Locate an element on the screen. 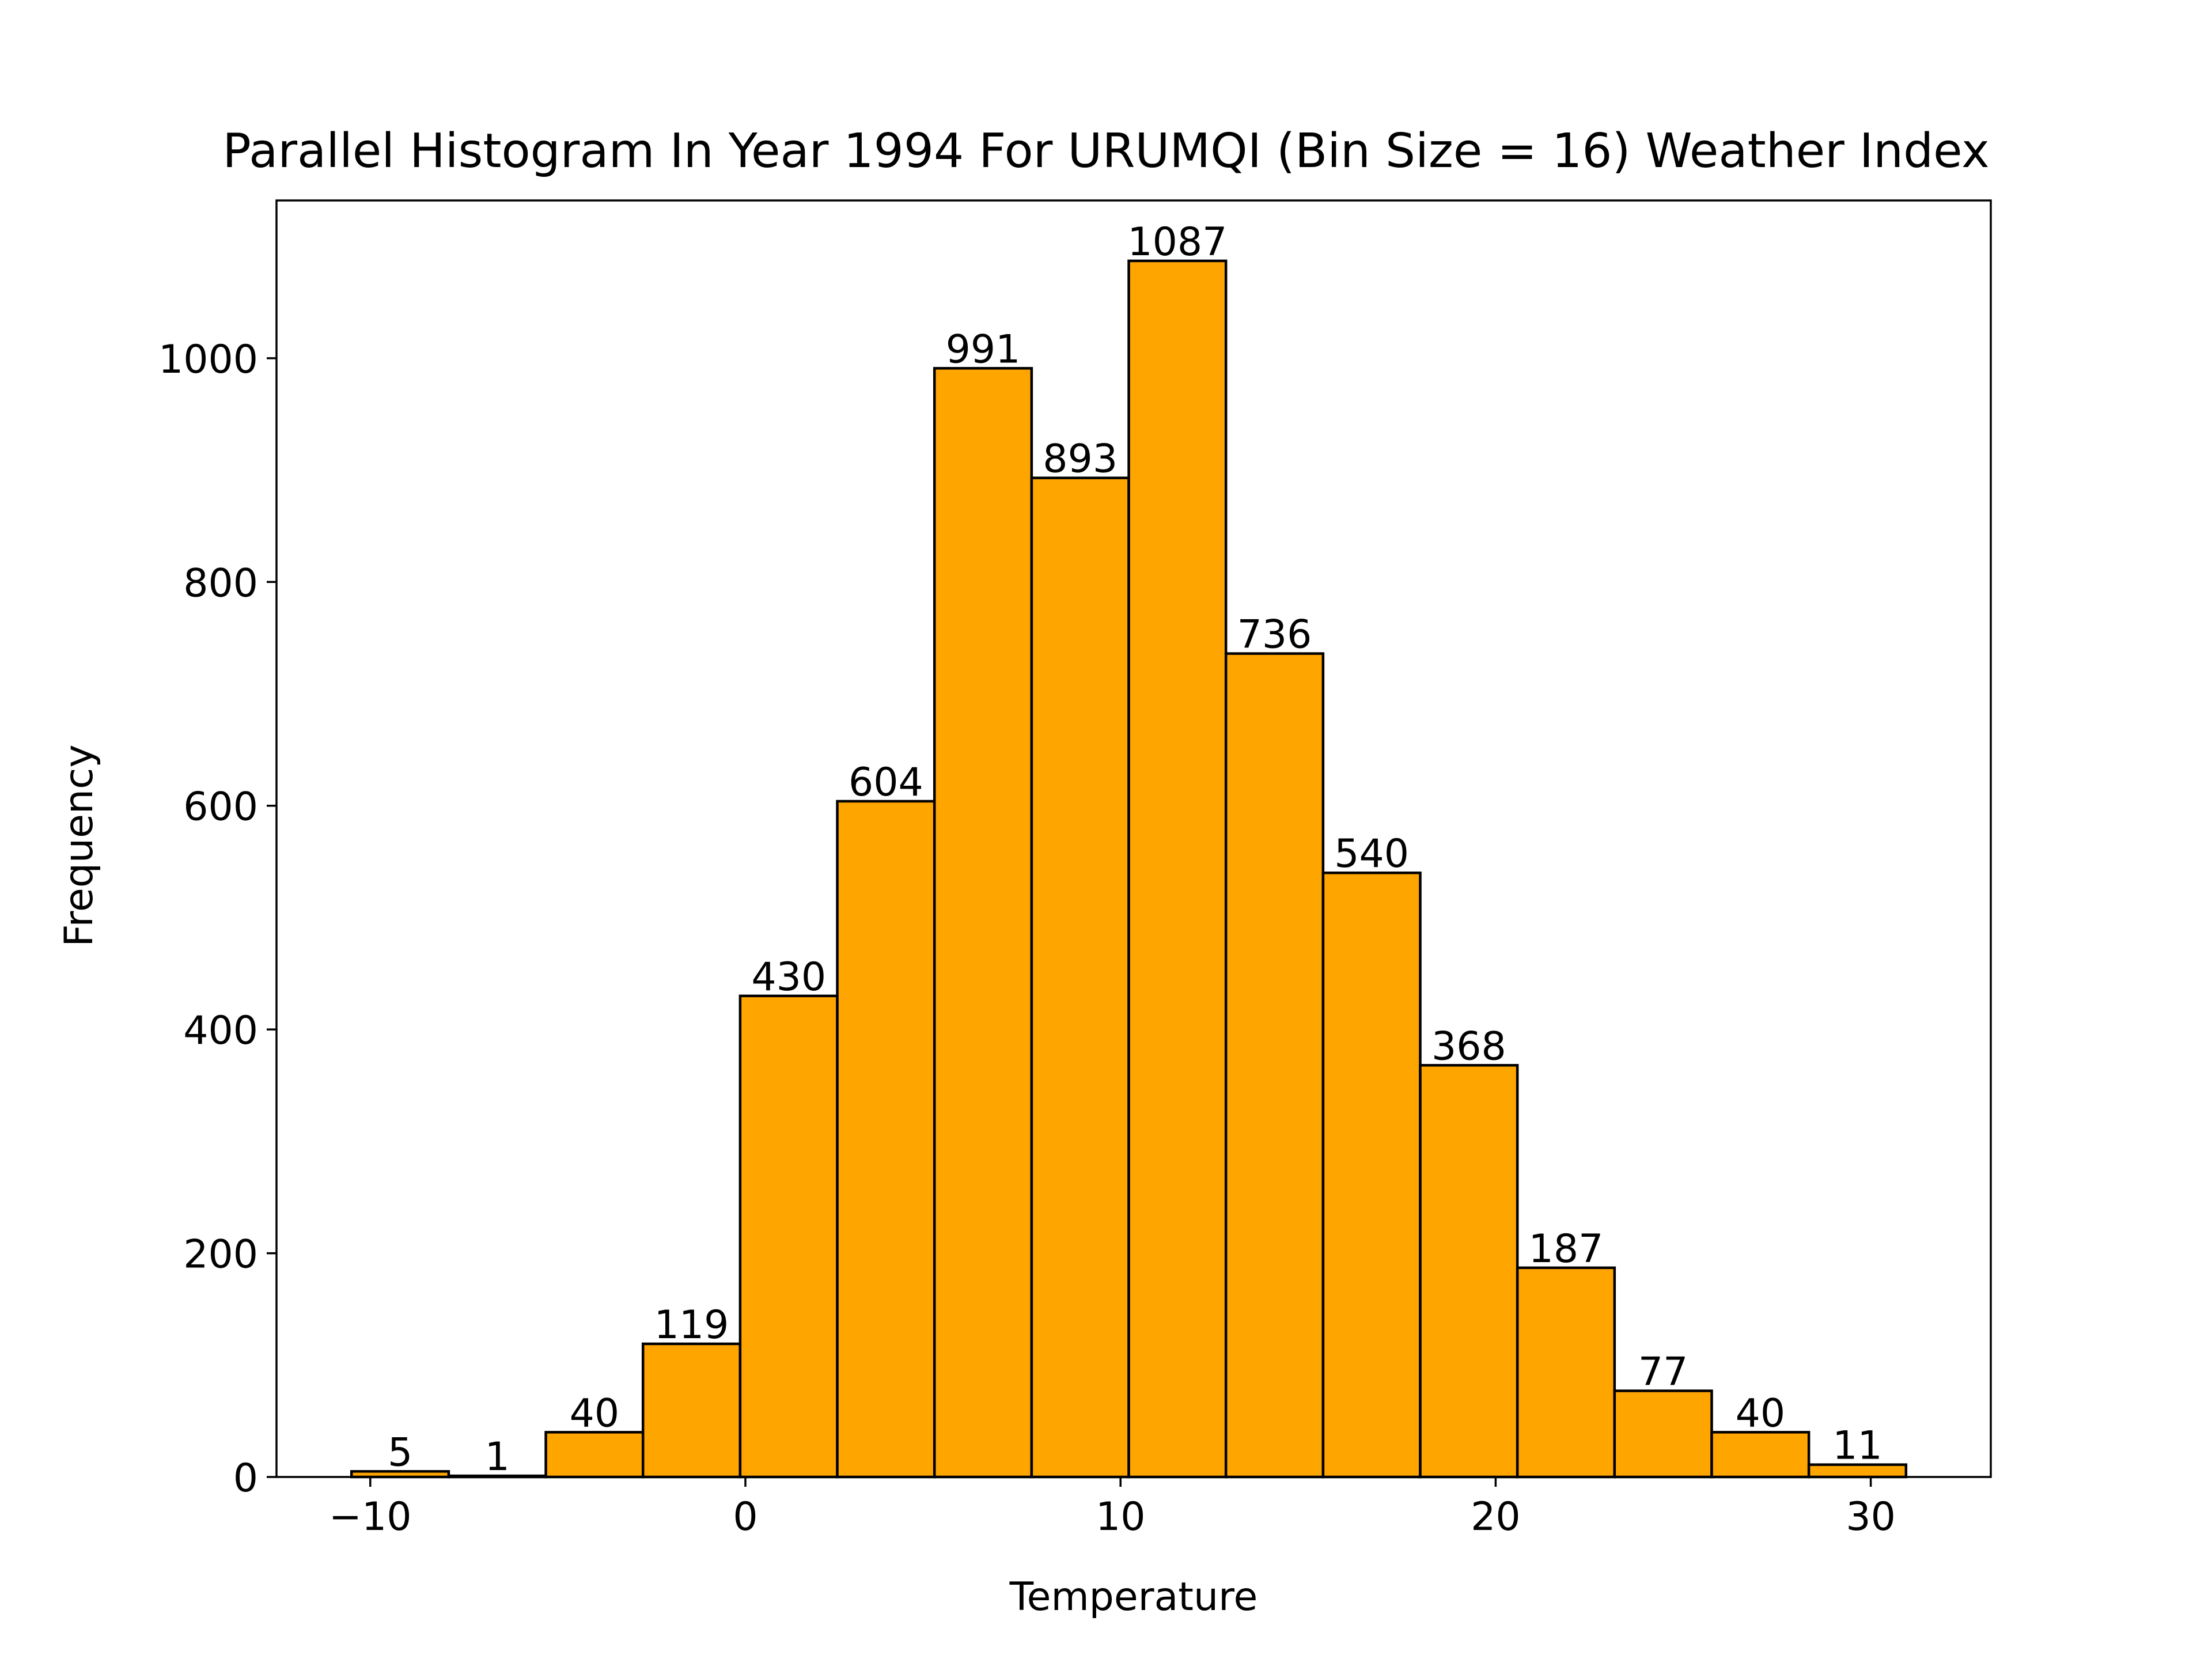  bar-value-label: 540 is located at coordinates (1371, 854).